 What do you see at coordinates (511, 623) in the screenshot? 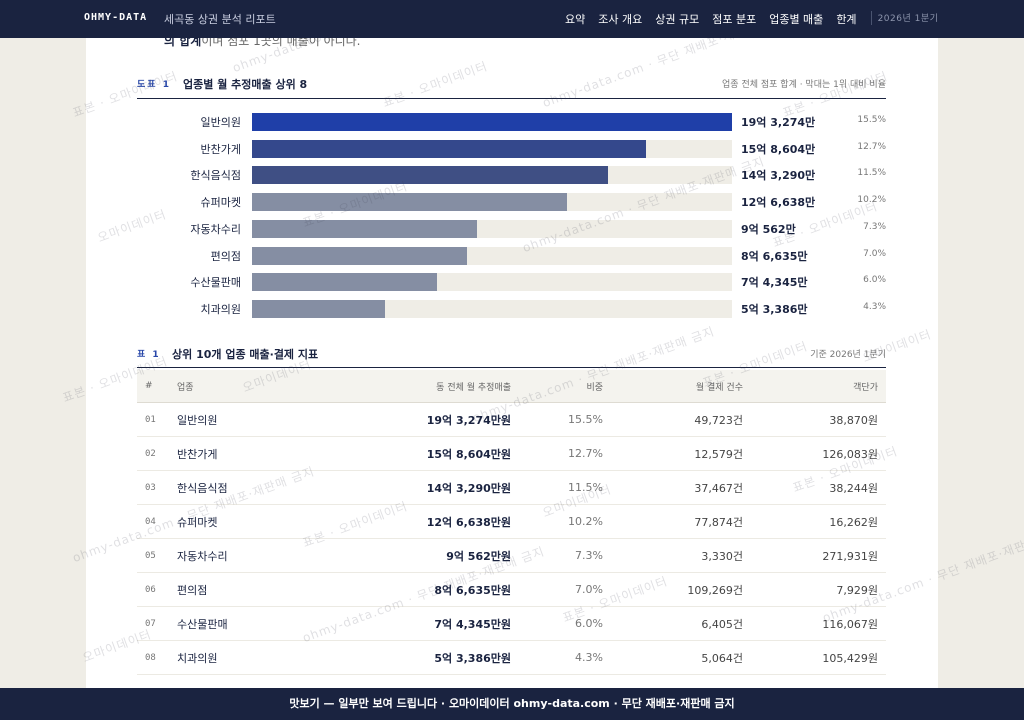
I see `table-row: 07 수산물판매 7억 4,345만원 6.0% 6,405건 116,067원` at bounding box center [511, 623].